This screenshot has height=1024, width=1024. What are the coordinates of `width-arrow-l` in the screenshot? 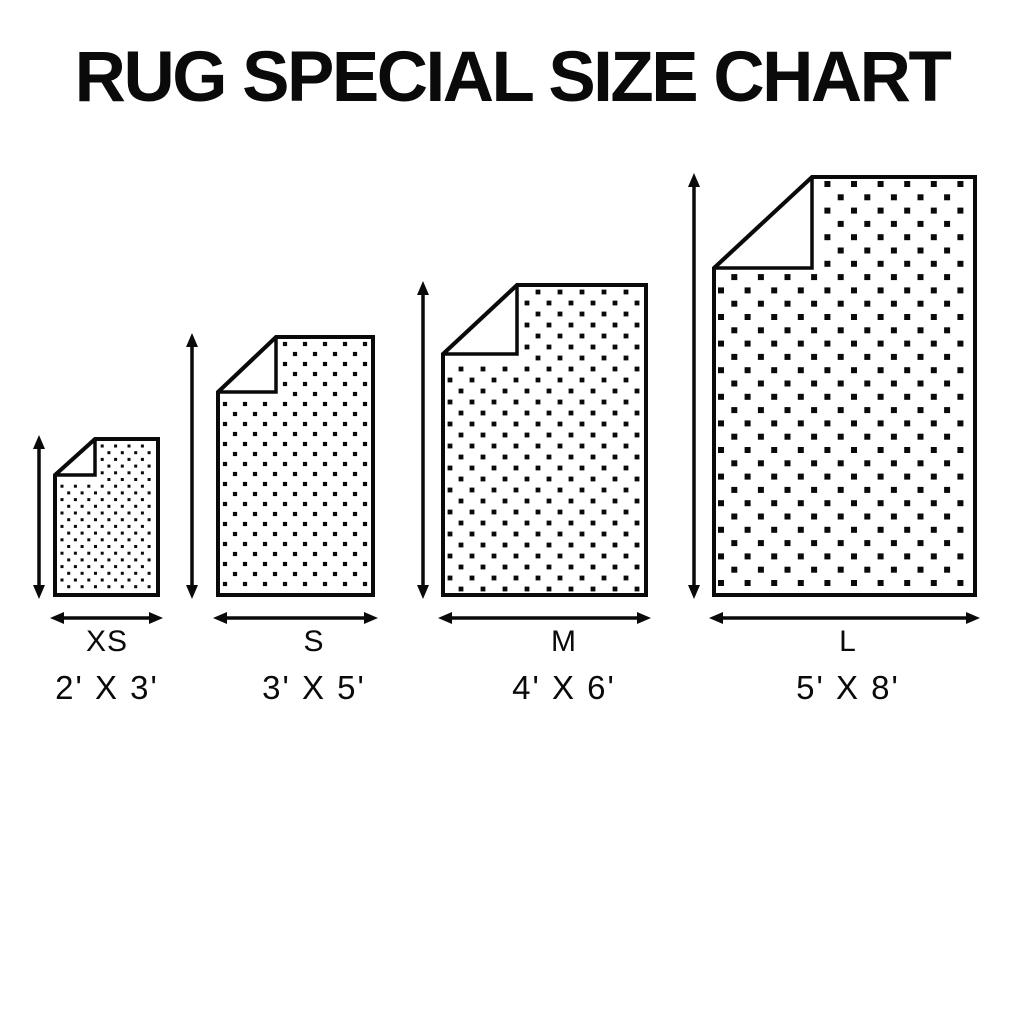 It's located at (844, 618).